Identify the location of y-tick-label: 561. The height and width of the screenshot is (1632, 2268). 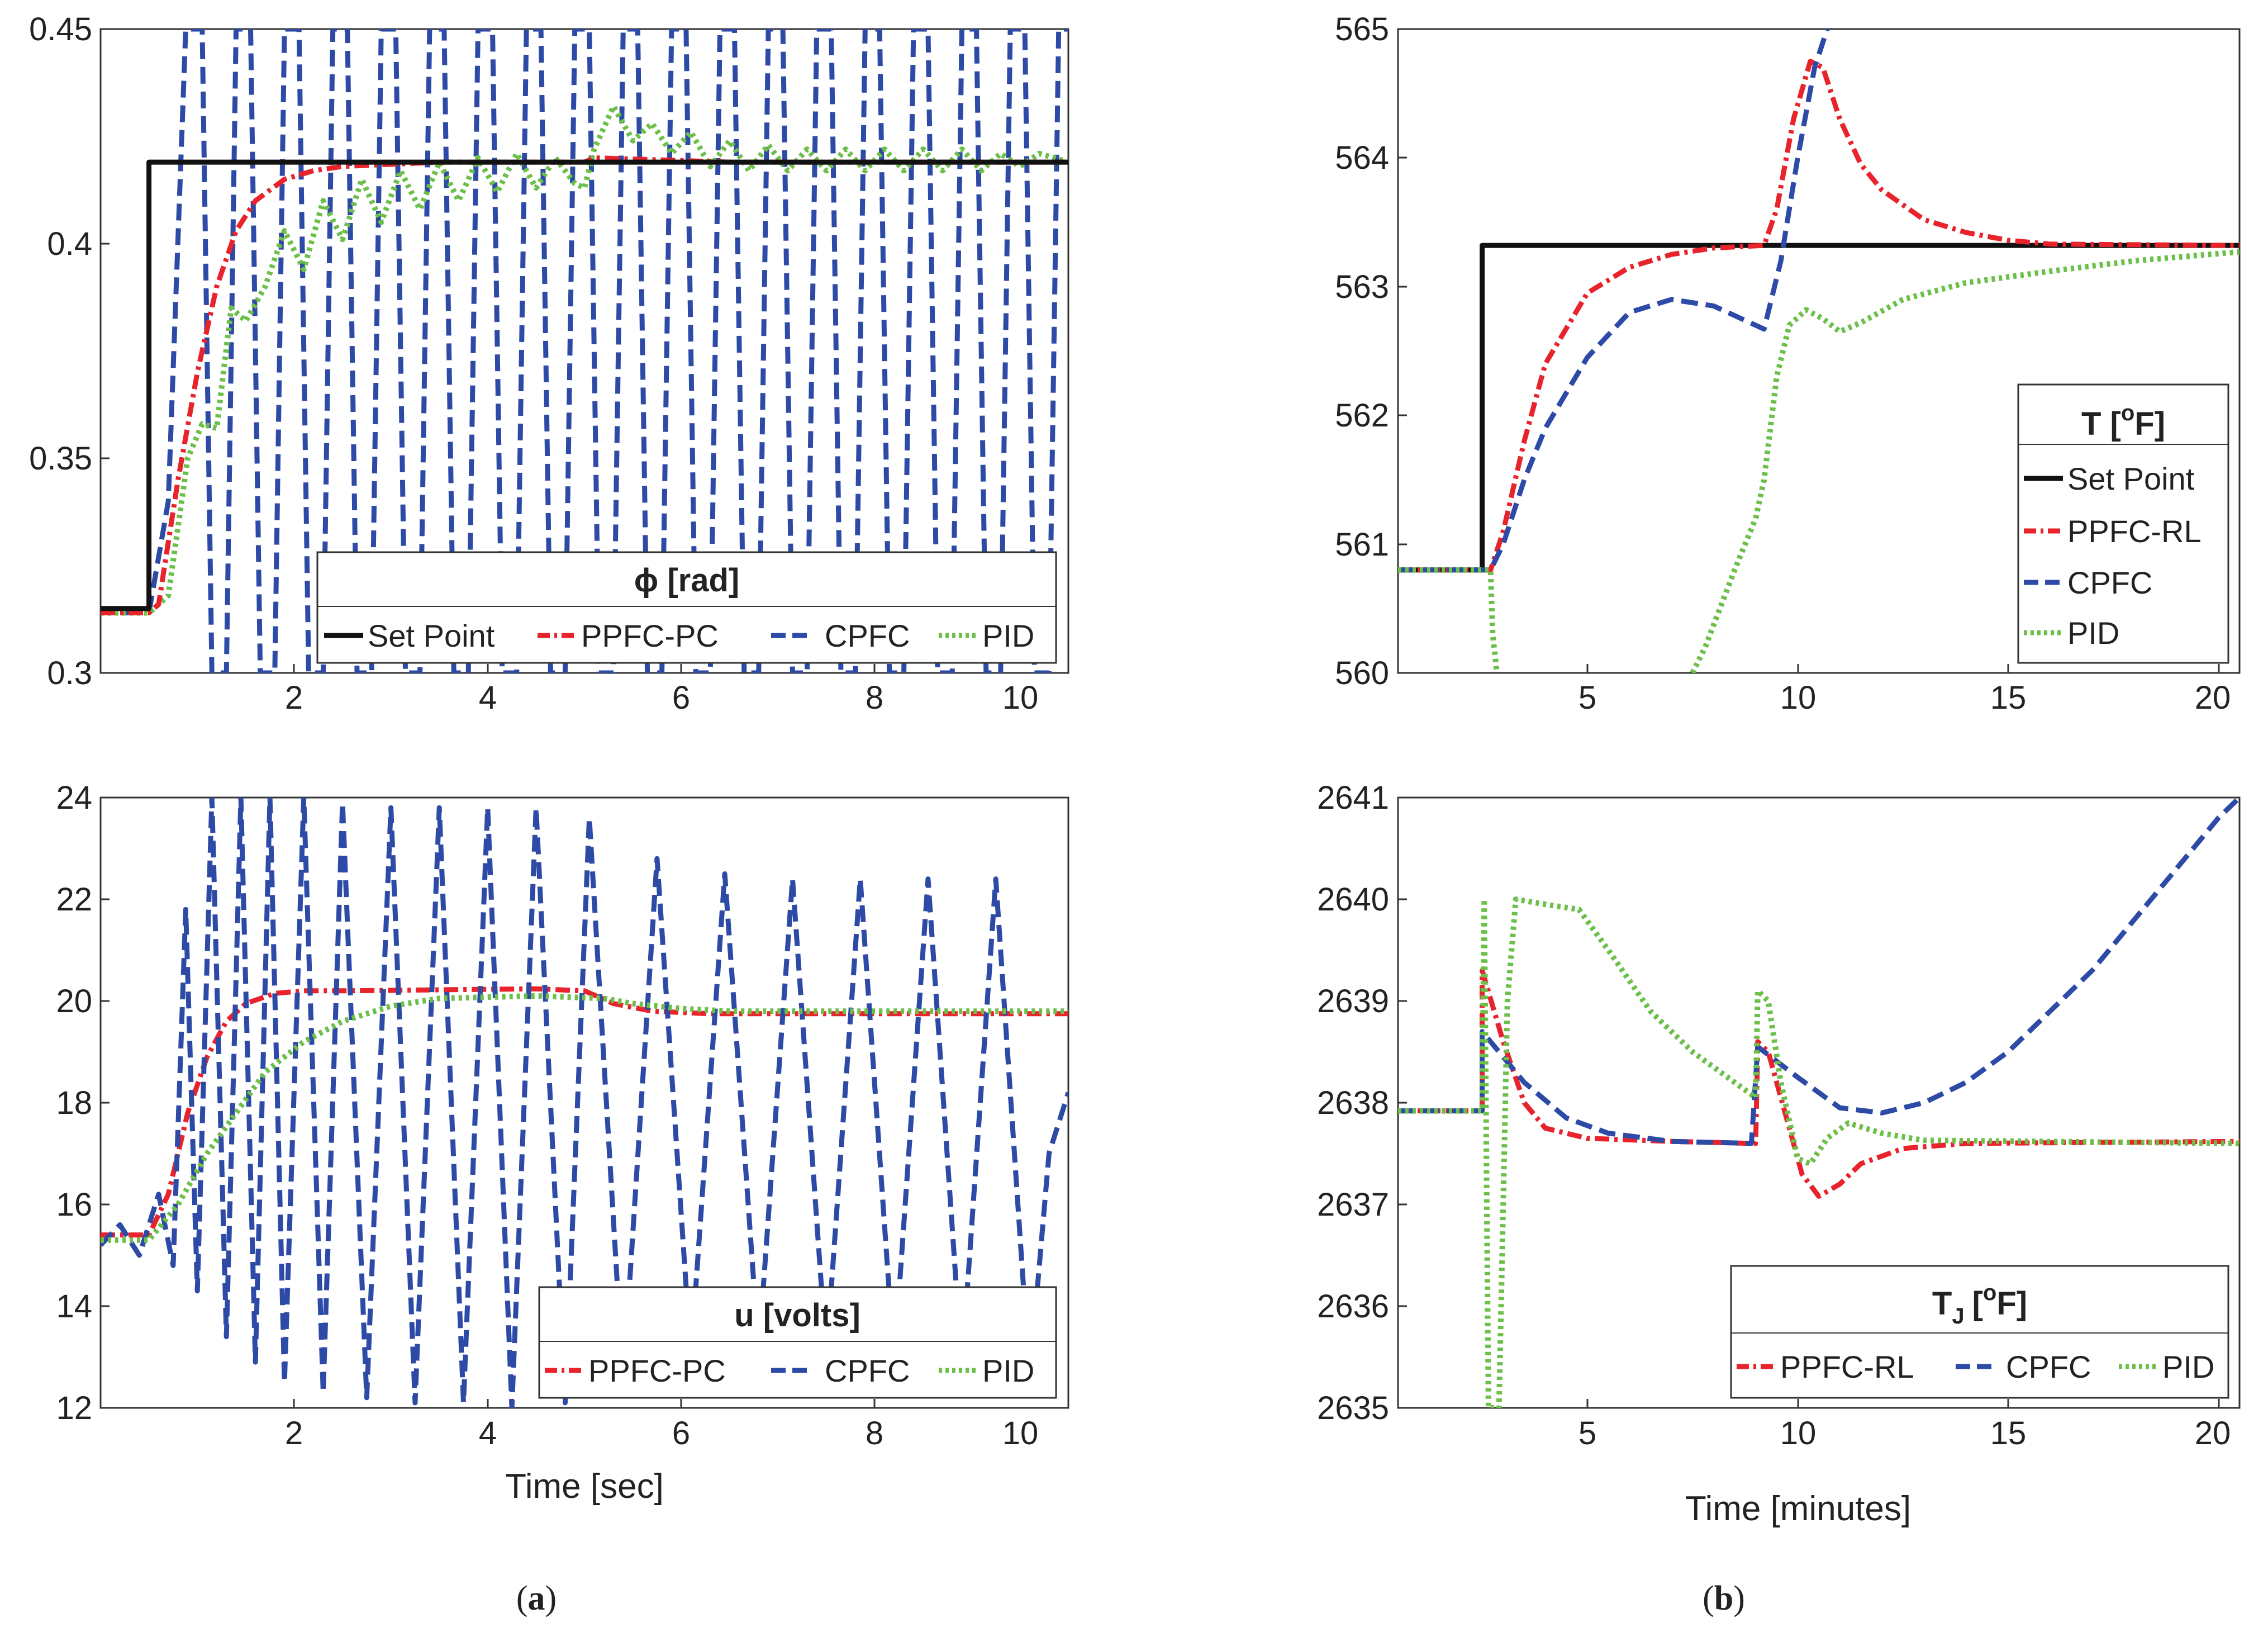
(1362, 544).